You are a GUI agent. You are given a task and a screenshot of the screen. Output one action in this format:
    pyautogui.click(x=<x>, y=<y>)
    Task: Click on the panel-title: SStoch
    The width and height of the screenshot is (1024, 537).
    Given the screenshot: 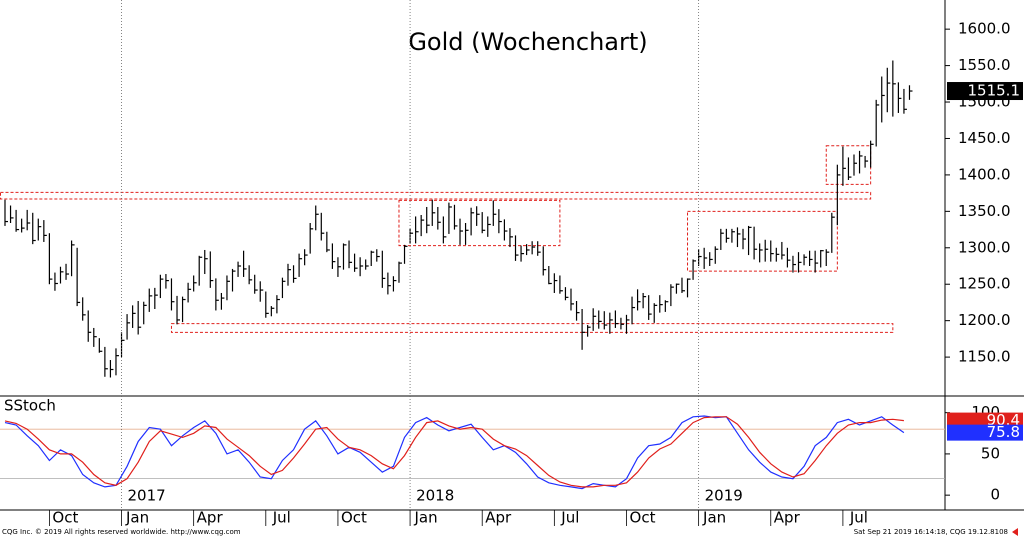 What is the action you would take?
    pyautogui.click(x=30, y=406)
    